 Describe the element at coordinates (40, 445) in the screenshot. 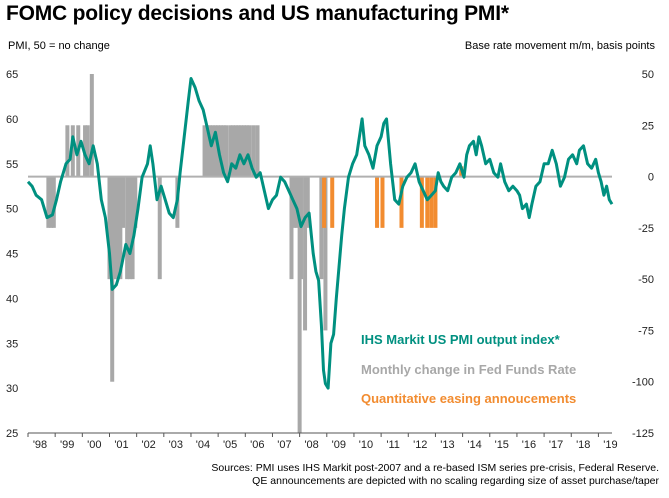

I see `x-tick-label: '98` at that location.